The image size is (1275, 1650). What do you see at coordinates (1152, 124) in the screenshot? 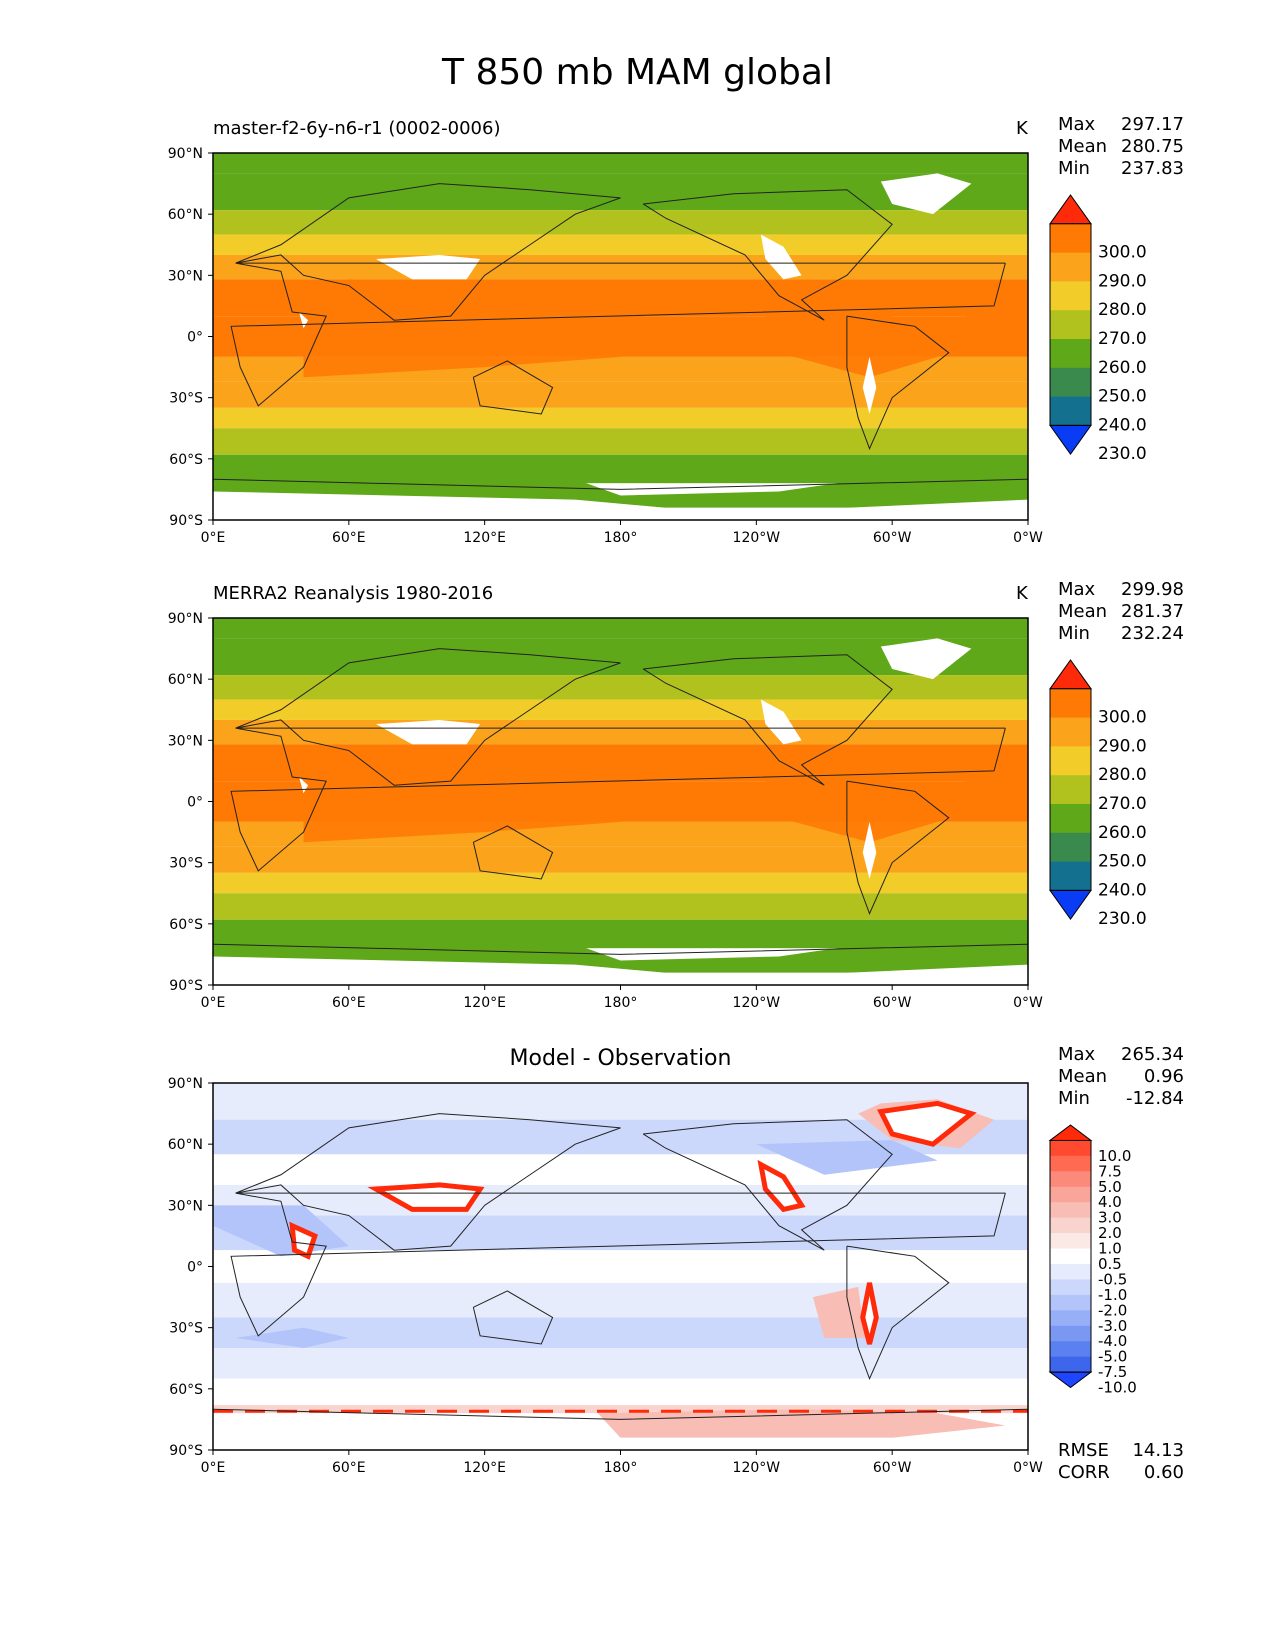
I see `stat-value: 297.17` at bounding box center [1152, 124].